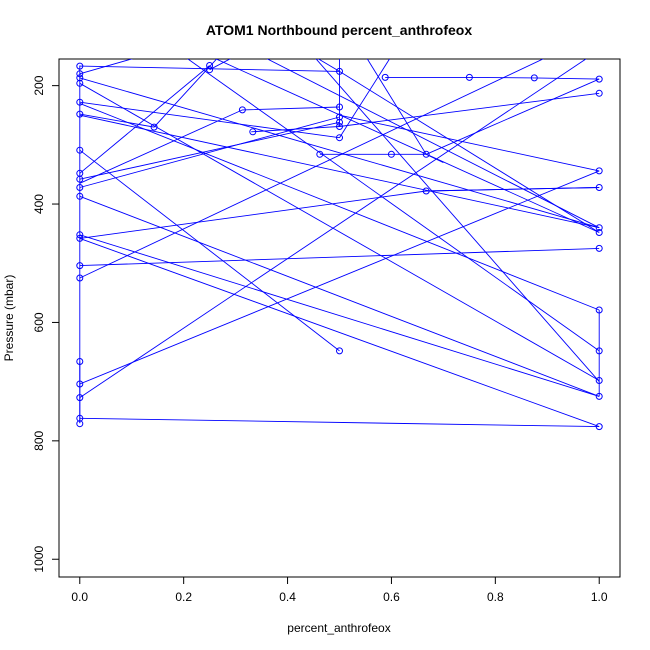 The image size is (650, 650). What do you see at coordinates (599, 597) in the screenshot?
I see `x-tick-label: 1.0` at bounding box center [599, 597].